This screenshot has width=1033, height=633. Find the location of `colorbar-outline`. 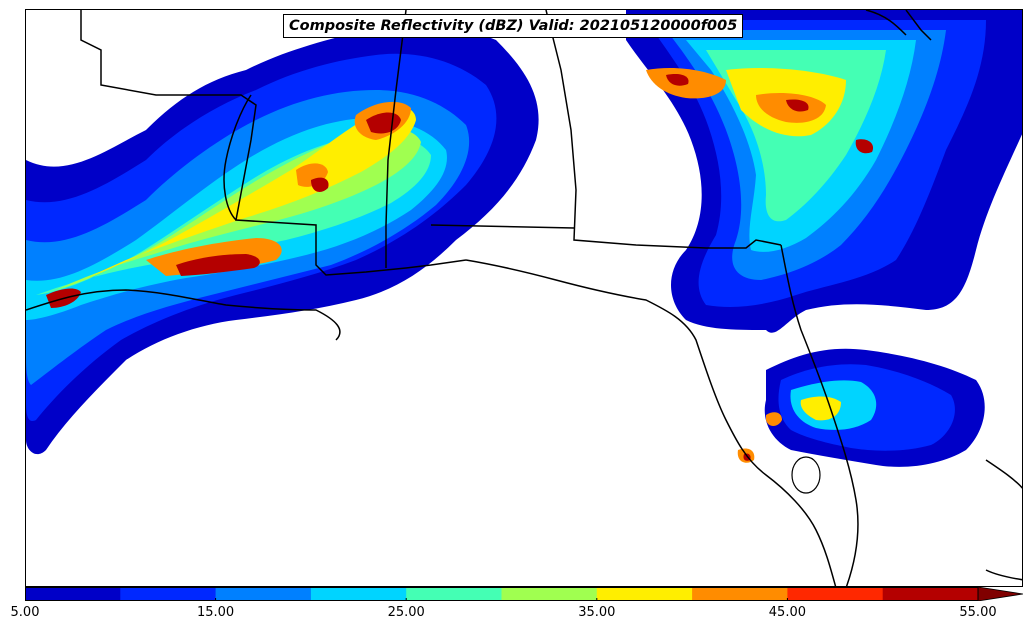

colorbar-outline is located at coordinates (502, 594).